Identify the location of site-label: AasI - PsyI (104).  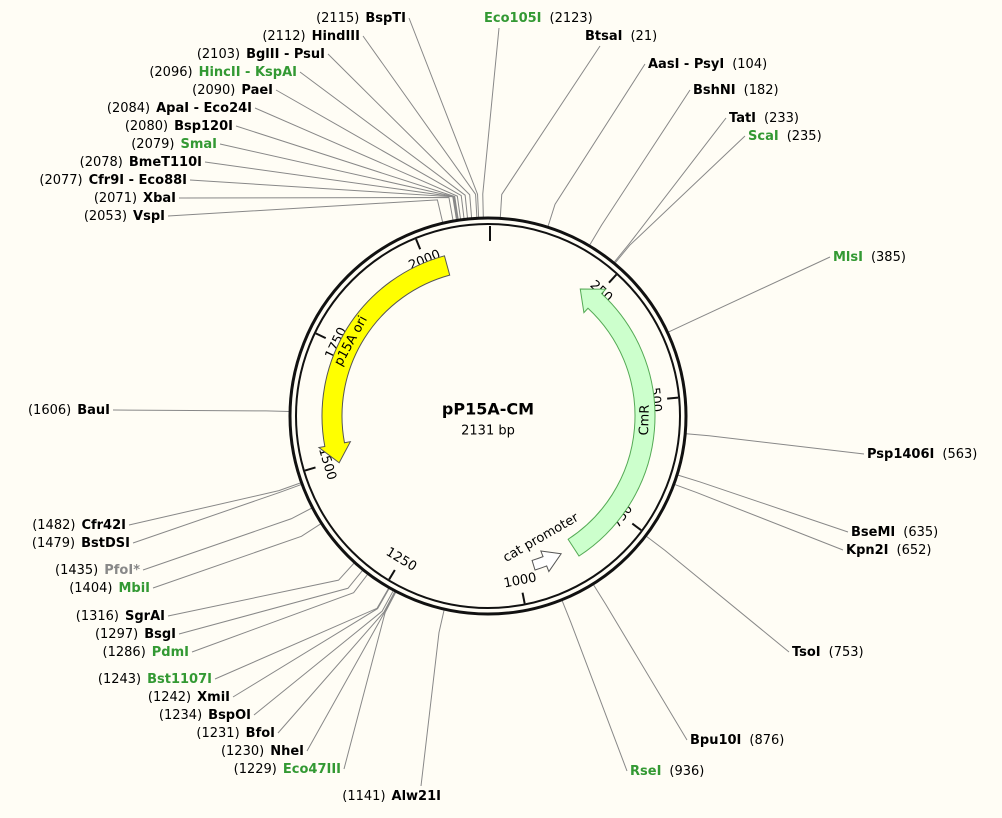
(707, 64).